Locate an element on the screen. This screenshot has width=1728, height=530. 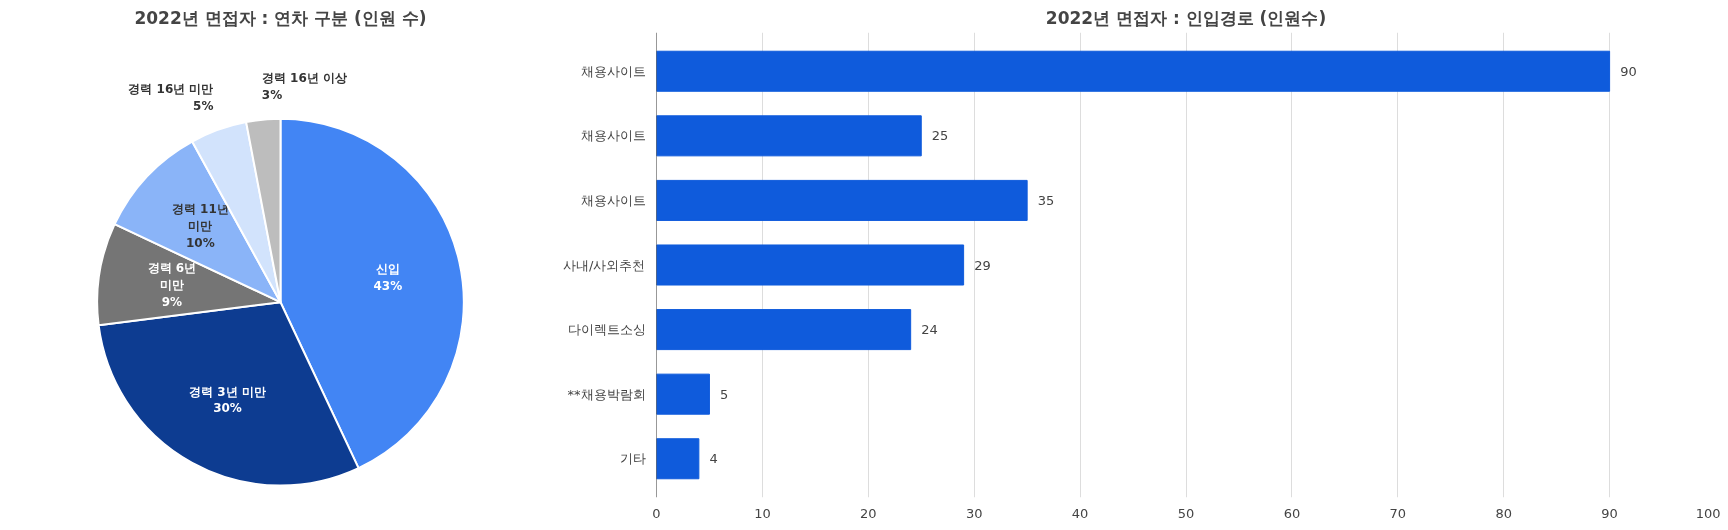
x-tick-label: 100 is located at coordinates (1708, 513).